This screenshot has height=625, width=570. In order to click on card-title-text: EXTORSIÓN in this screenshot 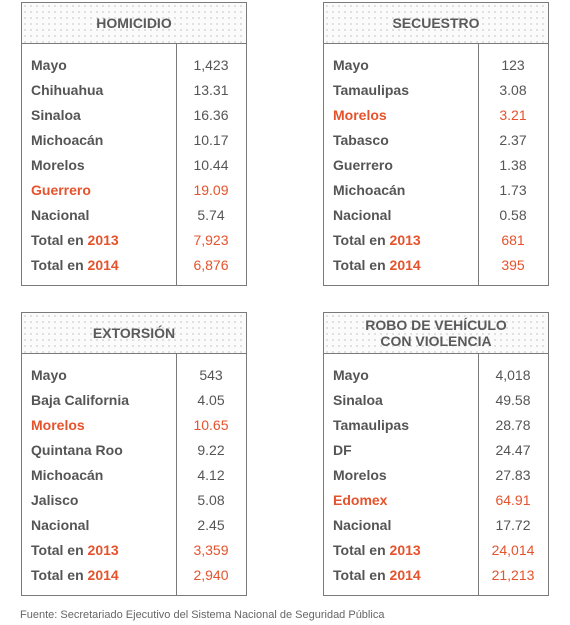, I will do `click(134, 333)`.